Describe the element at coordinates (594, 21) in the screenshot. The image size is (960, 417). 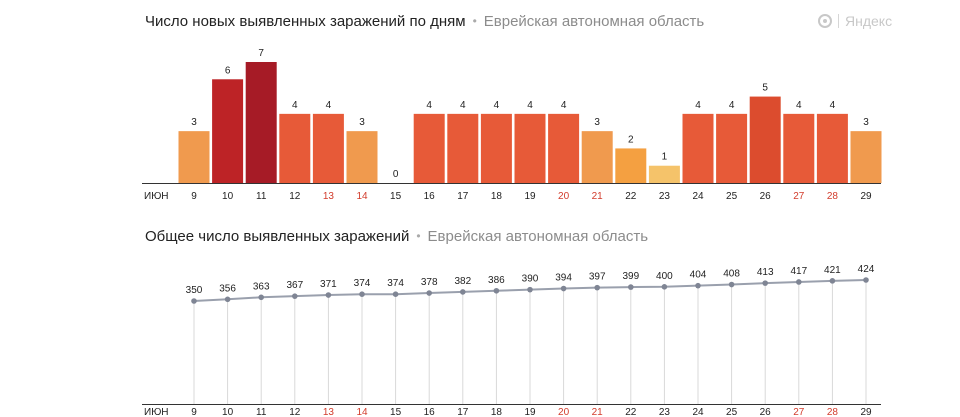
I see `bar-chart-region: Еврейская автономная область` at that location.